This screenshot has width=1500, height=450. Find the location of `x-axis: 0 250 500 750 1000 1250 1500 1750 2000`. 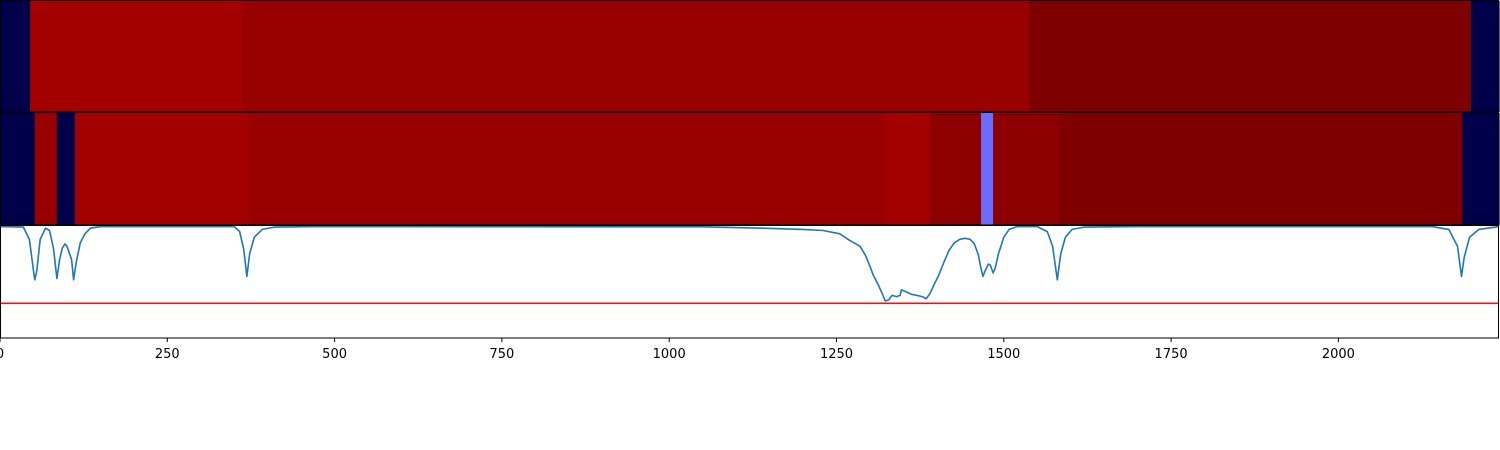

x-axis: 0 250 500 750 1000 1250 1500 1750 2000 is located at coordinates (677, 350).